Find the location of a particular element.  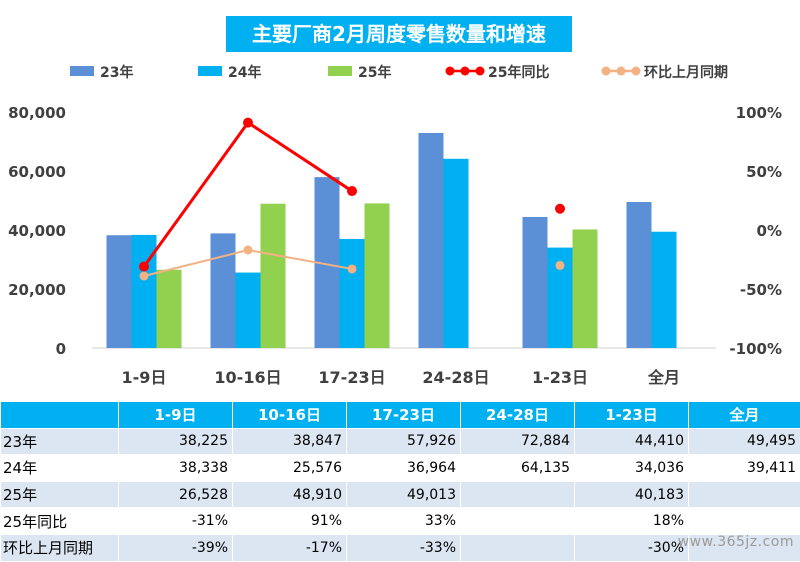

table-header-cell: 全月 is located at coordinates (744, 415).